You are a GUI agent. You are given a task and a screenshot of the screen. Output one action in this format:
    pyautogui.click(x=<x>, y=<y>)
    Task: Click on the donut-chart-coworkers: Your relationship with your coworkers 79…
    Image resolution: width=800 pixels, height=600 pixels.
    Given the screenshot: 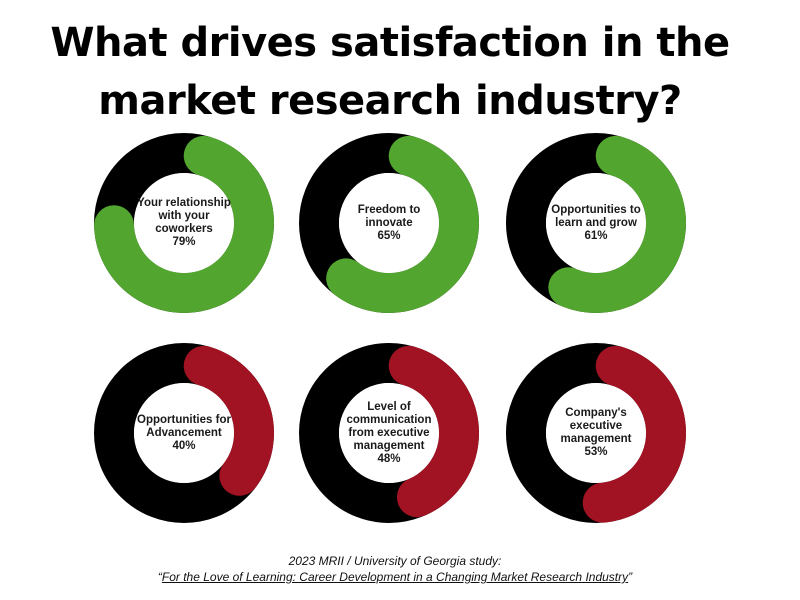 What is the action you would take?
    pyautogui.click(x=184, y=223)
    